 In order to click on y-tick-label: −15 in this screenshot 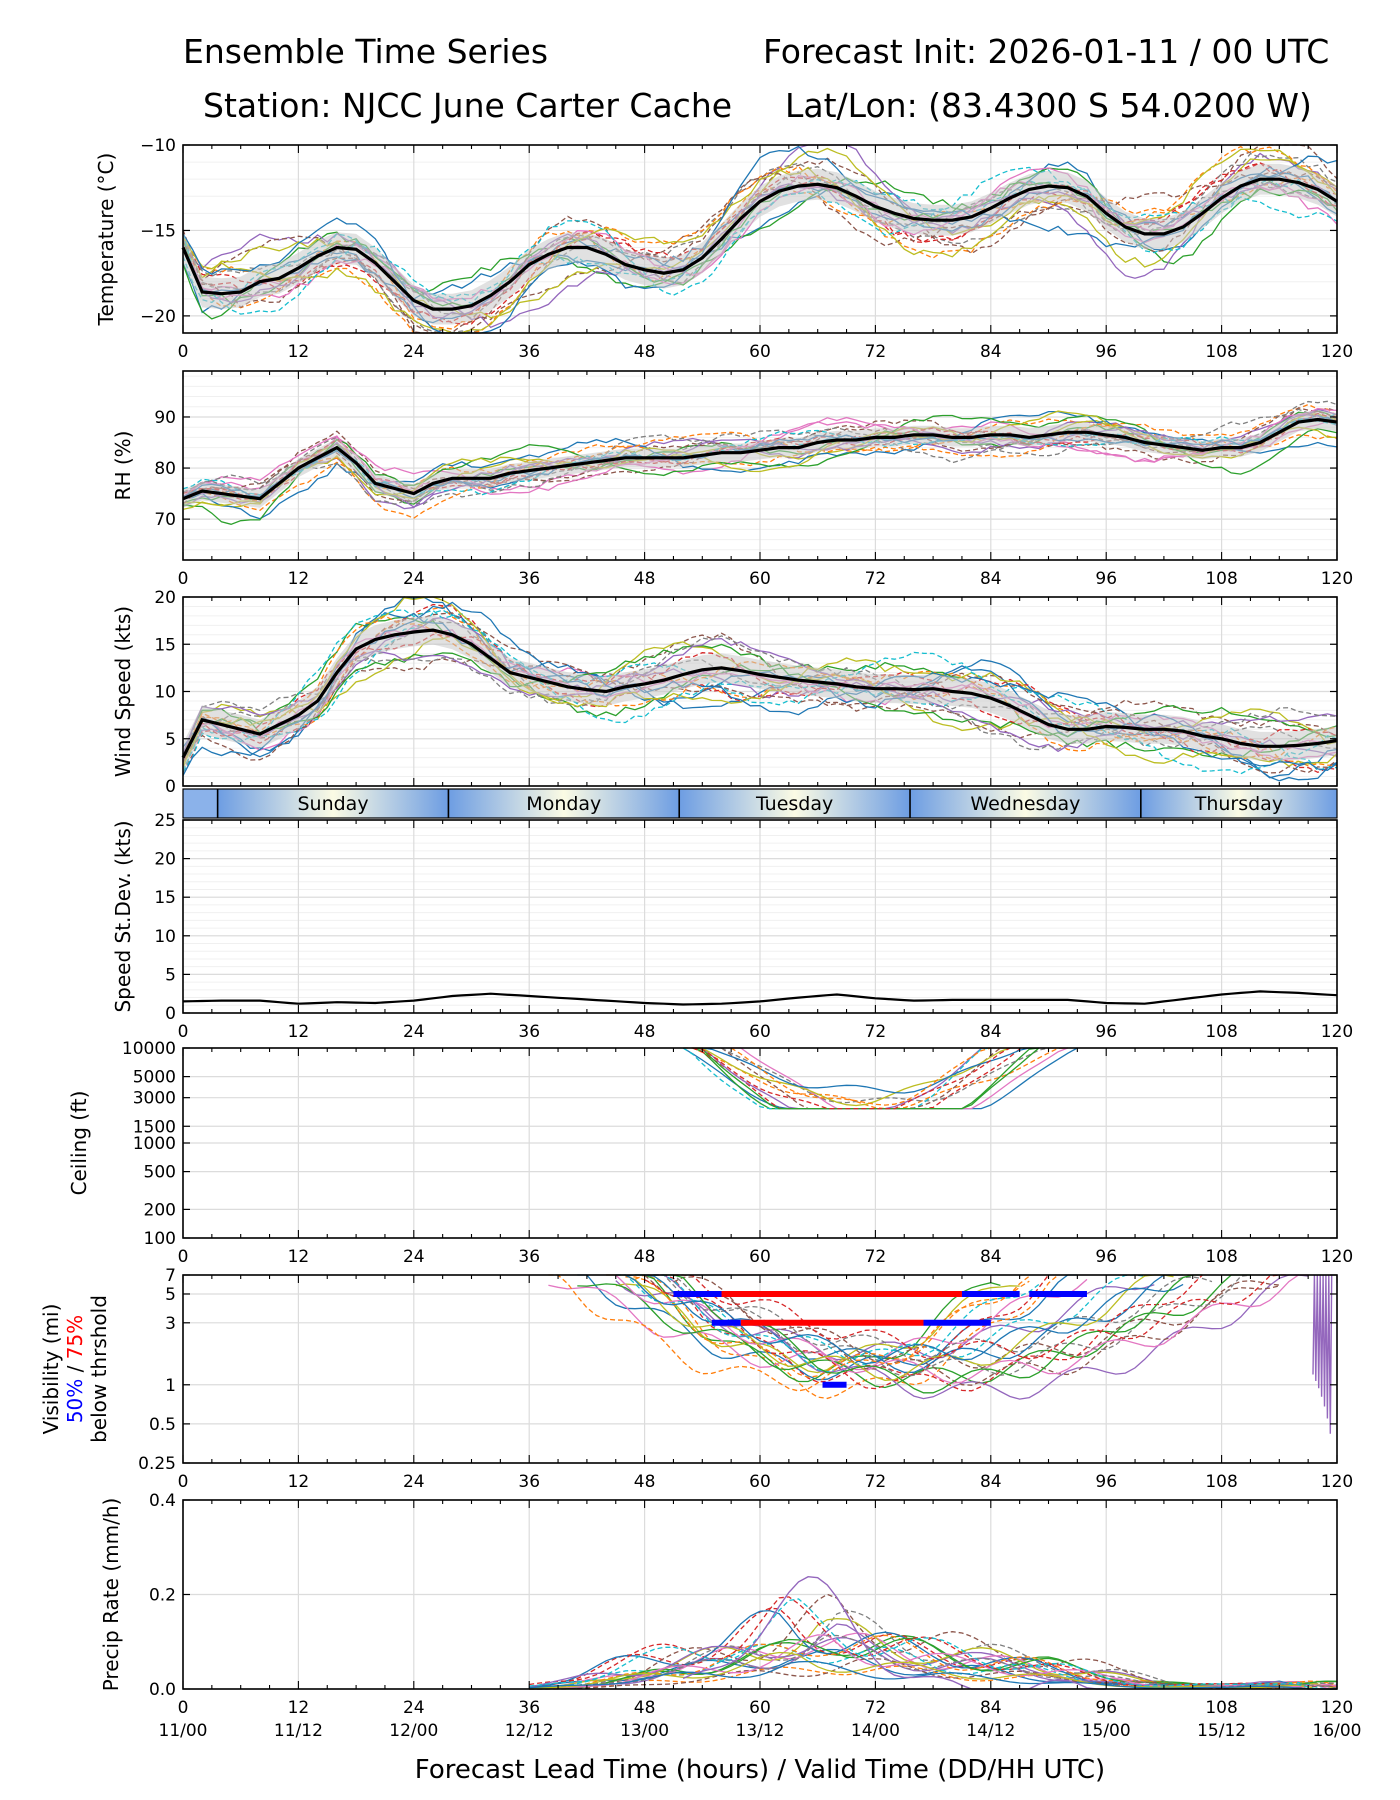, I will do `click(158, 231)`.